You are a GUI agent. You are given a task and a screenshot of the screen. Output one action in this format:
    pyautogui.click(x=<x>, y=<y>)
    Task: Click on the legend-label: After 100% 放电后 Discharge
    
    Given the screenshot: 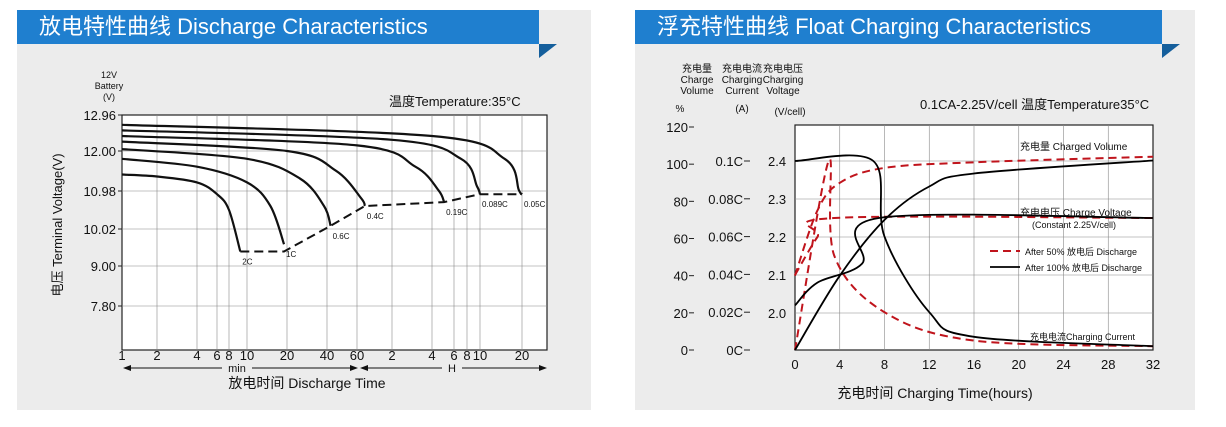 What is the action you would take?
    pyautogui.click(x=1083, y=267)
    